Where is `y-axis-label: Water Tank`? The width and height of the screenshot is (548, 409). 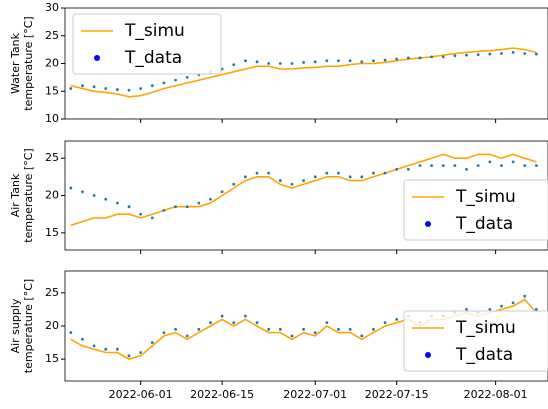 y-axis-label: Water Tank is located at coordinates (15, 63).